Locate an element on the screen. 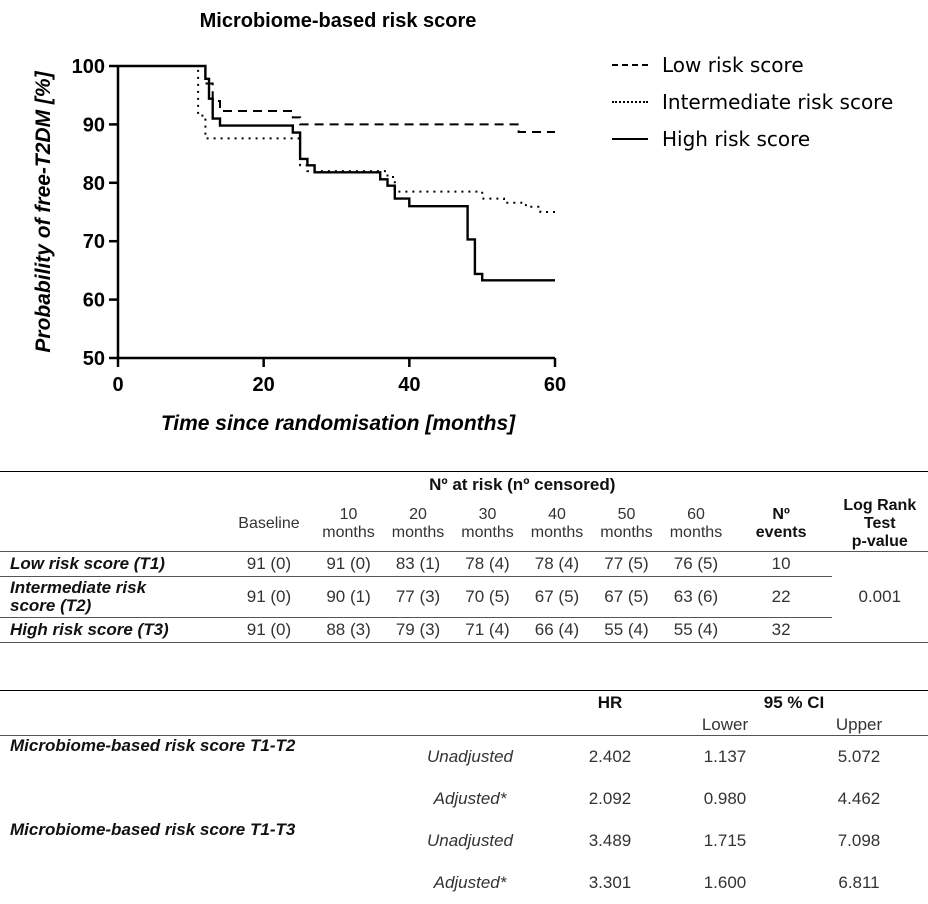 The image size is (928, 904). intermediate-label-line2: score (T2) is located at coordinates (51, 605).